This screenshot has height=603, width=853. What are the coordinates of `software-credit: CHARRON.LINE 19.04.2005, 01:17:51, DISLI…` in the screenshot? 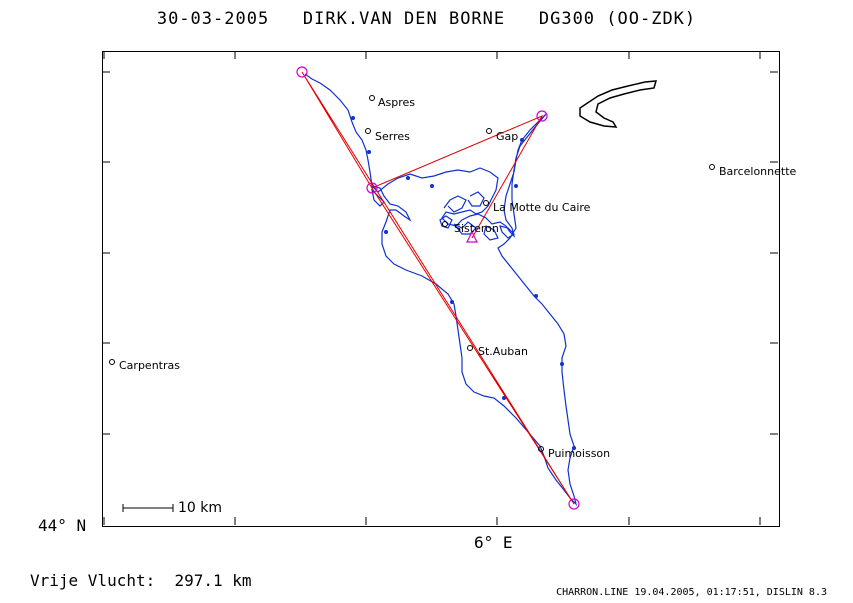 It's located at (691, 592).